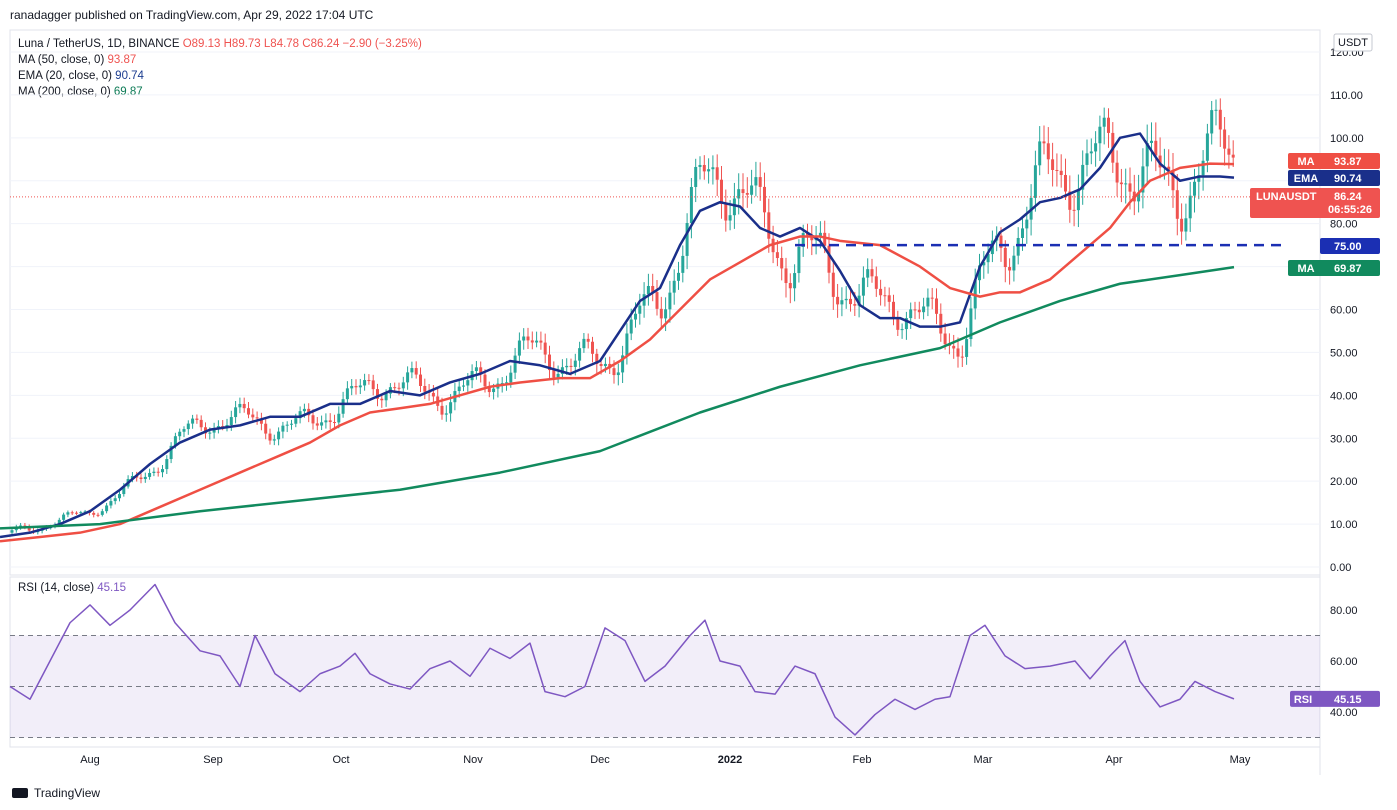 The image size is (1397, 810). What do you see at coordinates (1344, 611) in the screenshot?
I see `rsi-tick-label: 80.00` at bounding box center [1344, 611].